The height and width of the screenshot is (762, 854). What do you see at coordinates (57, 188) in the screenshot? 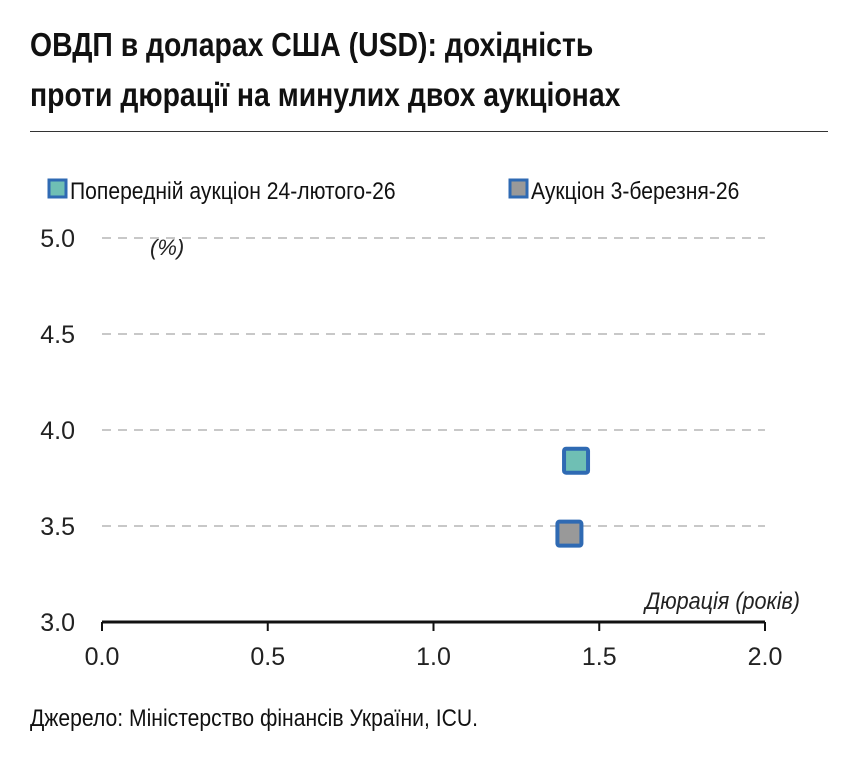
I see `legend-swatch-previous` at bounding box center [57, 188].